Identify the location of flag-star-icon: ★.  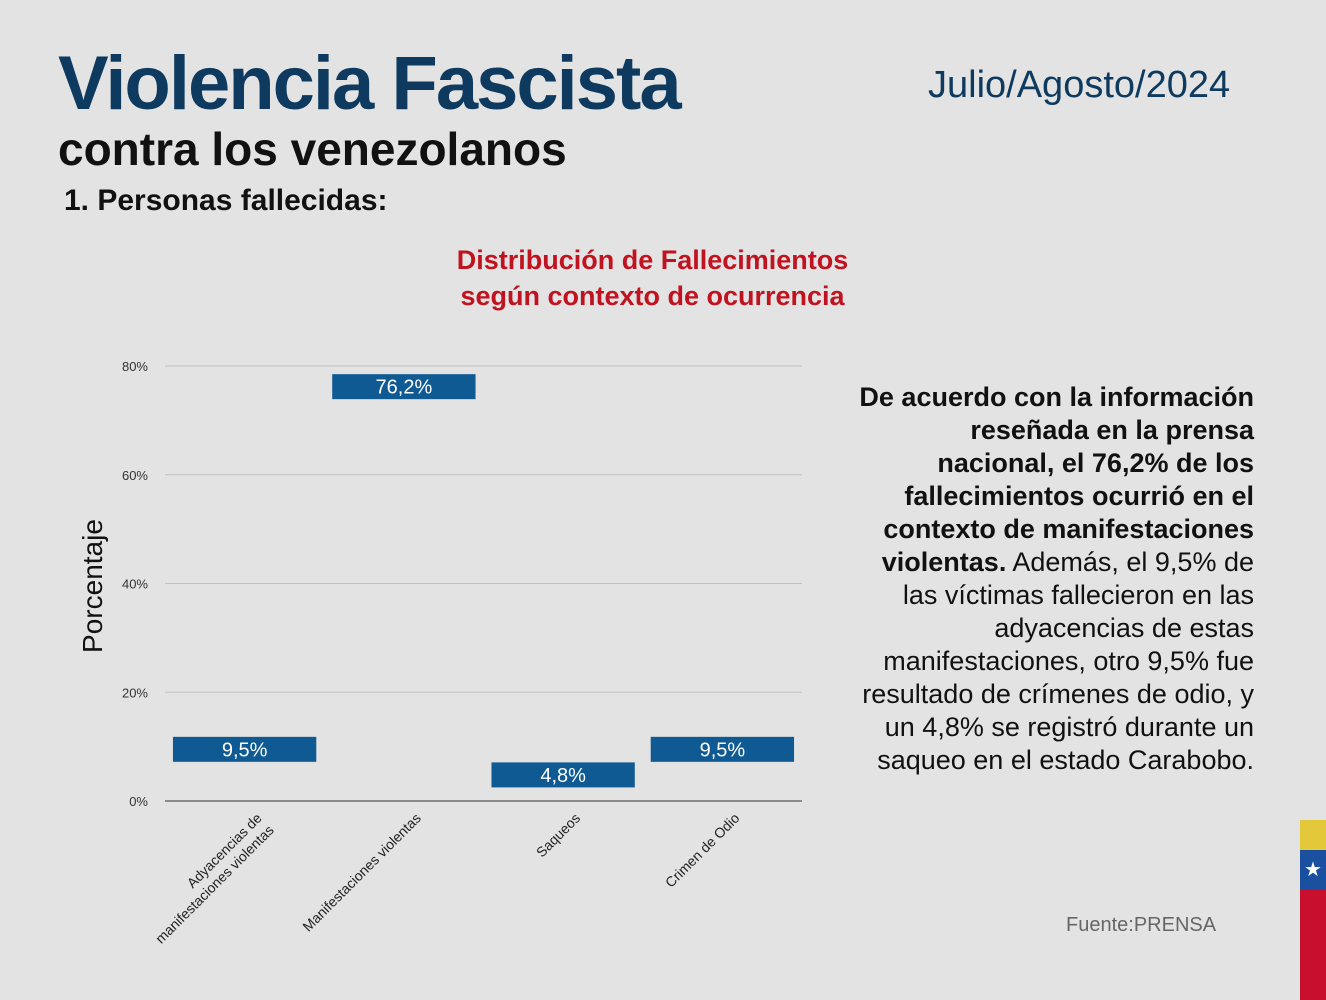
(1313, 870).